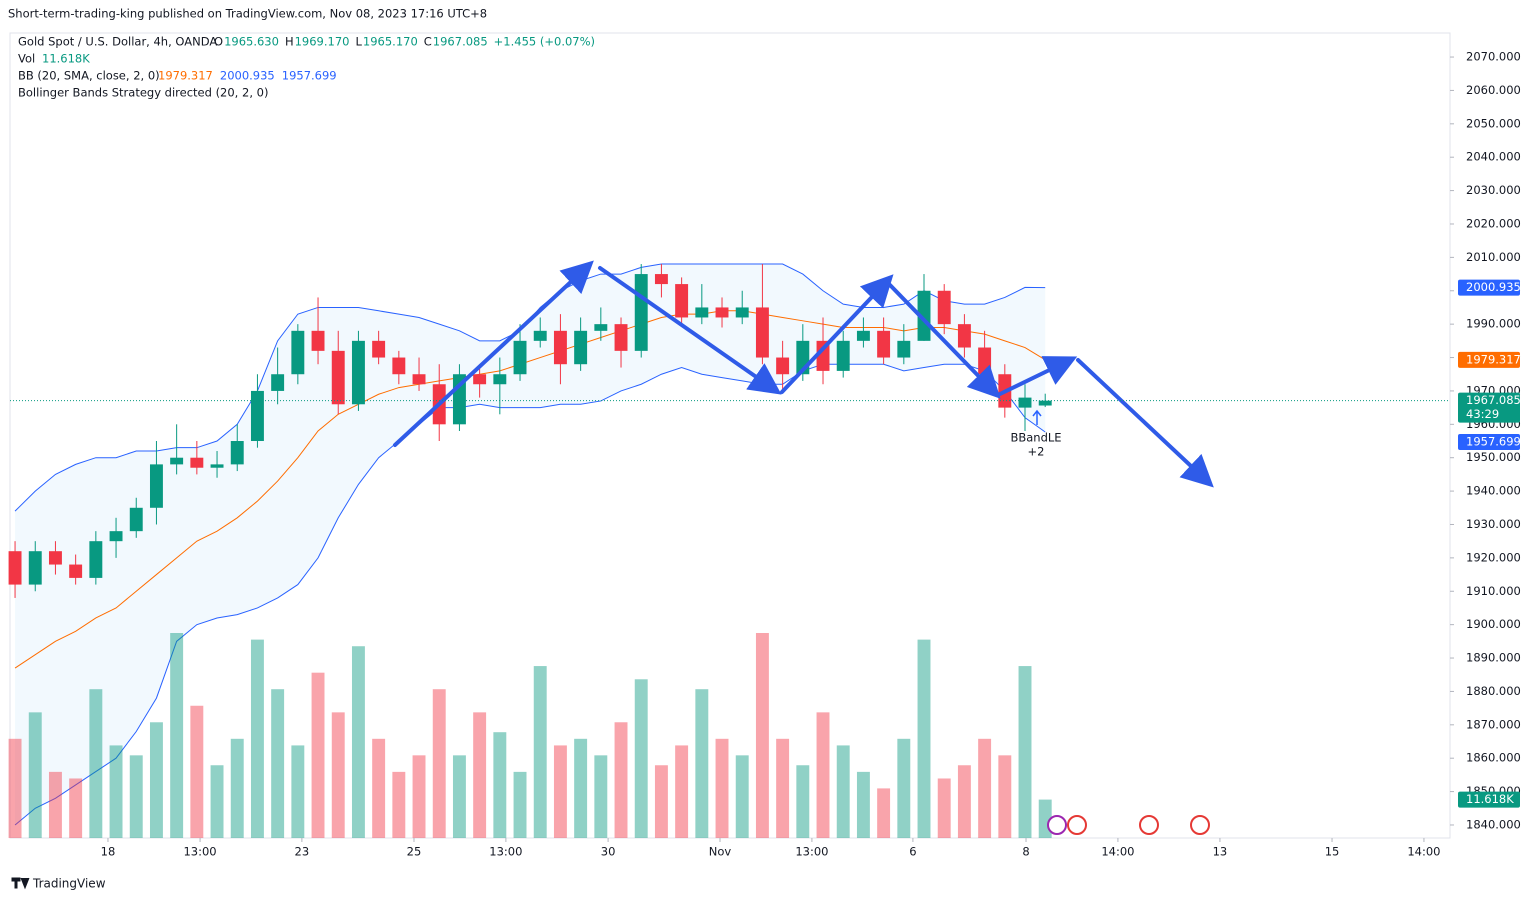  Describe the element at coordinates (302, 852) in the screenshot. I see `x-tick-label: 23` at that location.